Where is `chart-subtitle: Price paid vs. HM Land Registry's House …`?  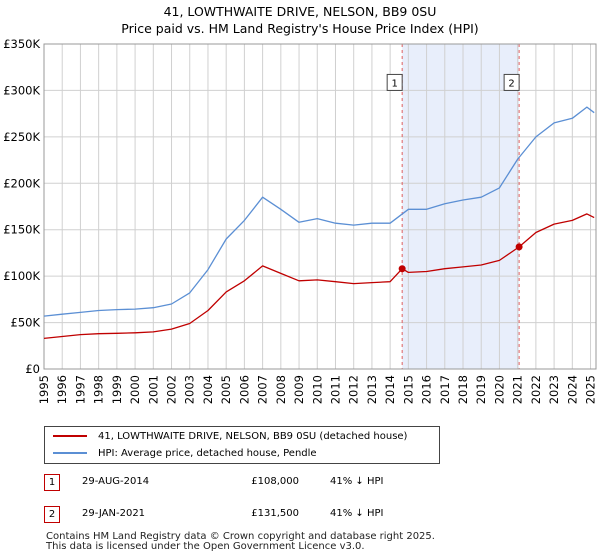
chart-subtitle: Price paid vs. HM Land Registry's House … is located at coordinates (300, 28).